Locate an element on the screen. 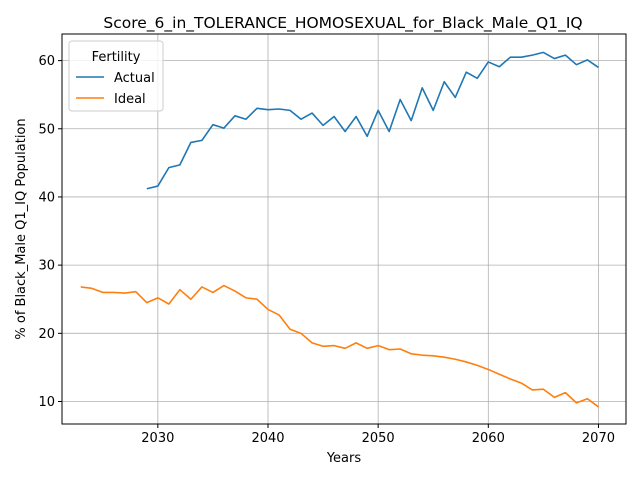 This screenshot has height=484, width=640. y-tick-label: 10 is located at coordinates (46, 402).